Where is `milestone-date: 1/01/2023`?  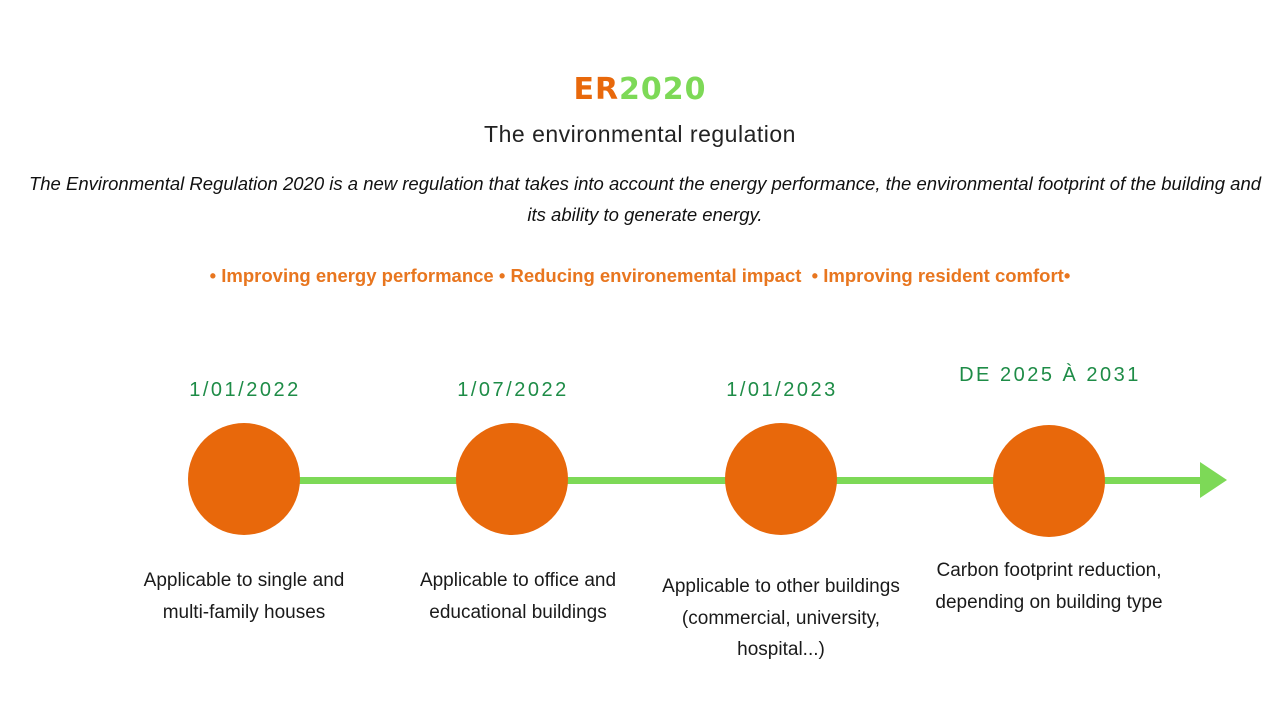 milestone-date: 1/01/2023 is located at coordinates (782, 390).